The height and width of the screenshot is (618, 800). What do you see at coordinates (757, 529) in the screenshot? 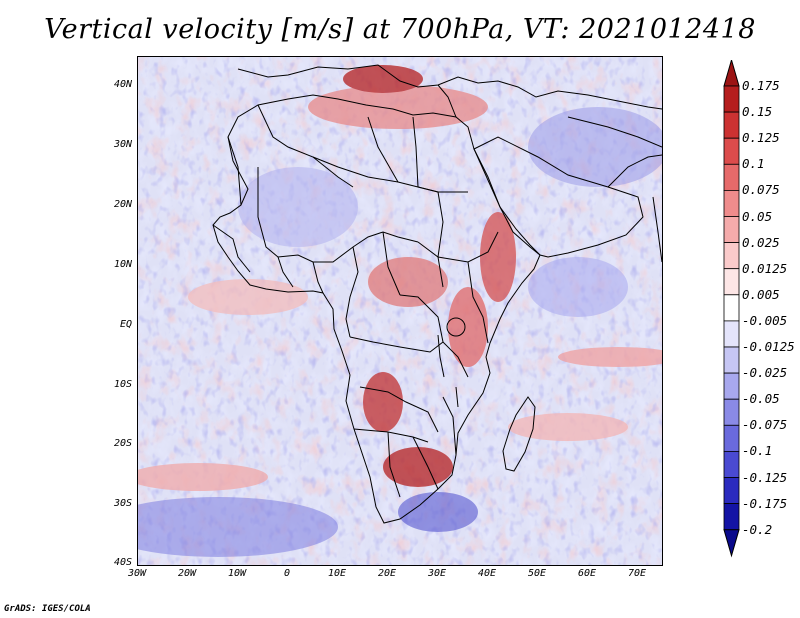
I see `colorbar-label: -0.2` at bounding box center [757, 529].